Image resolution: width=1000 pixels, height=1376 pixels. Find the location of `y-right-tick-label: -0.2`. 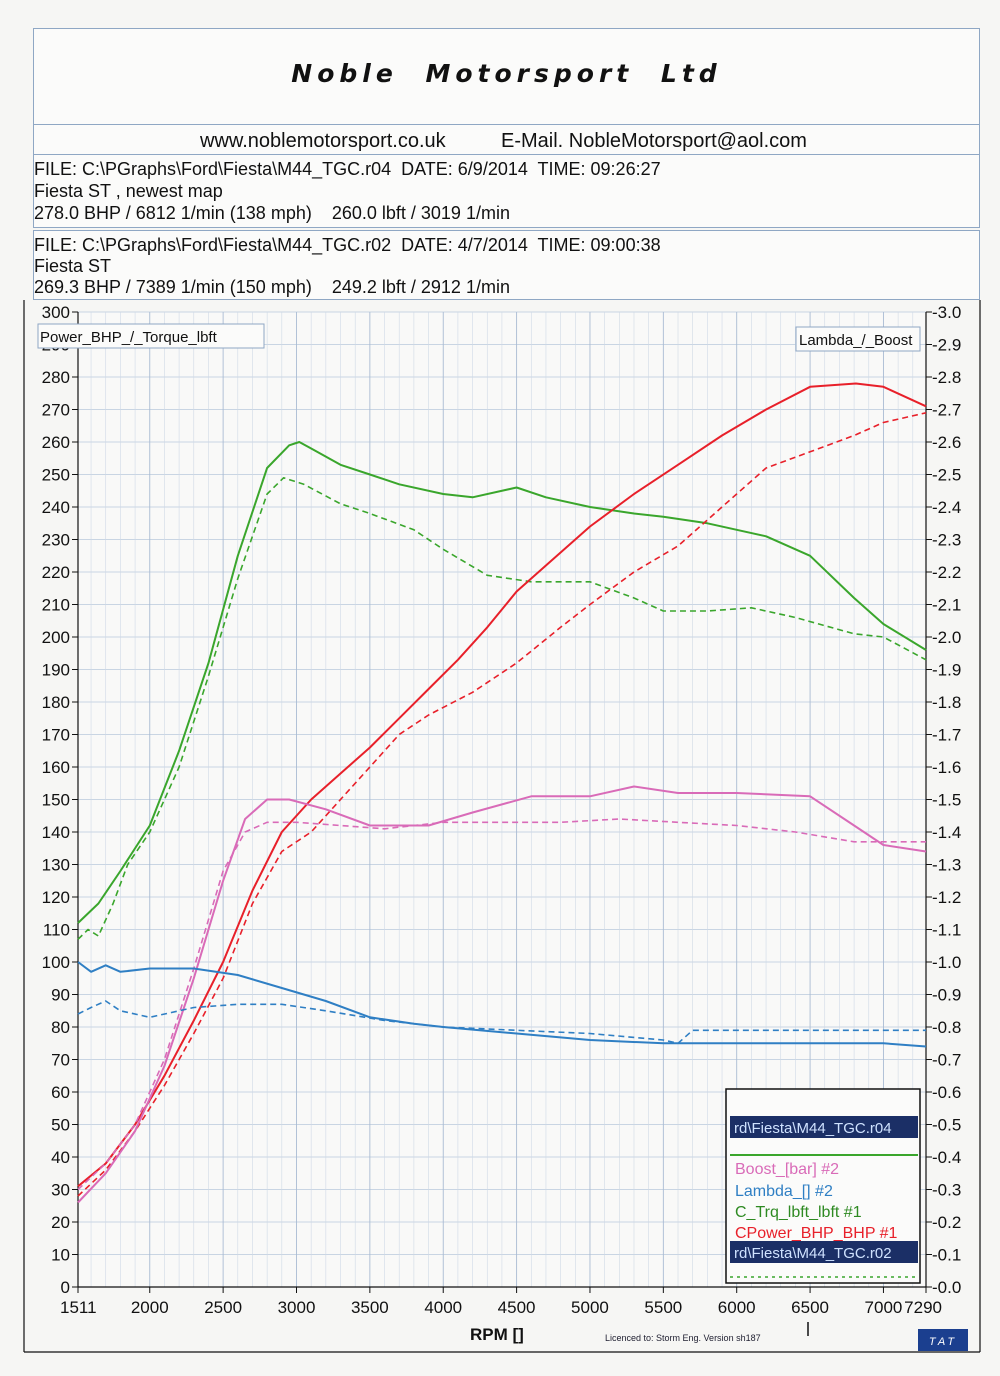

y-right-tick-label: -0.2 is located at coordinates (946, 1222).